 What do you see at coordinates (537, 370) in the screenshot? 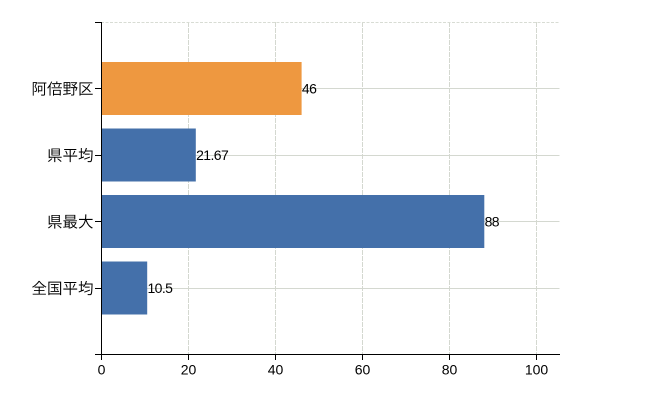
I see `svg-text: 100` at bounding box center [537, 370].